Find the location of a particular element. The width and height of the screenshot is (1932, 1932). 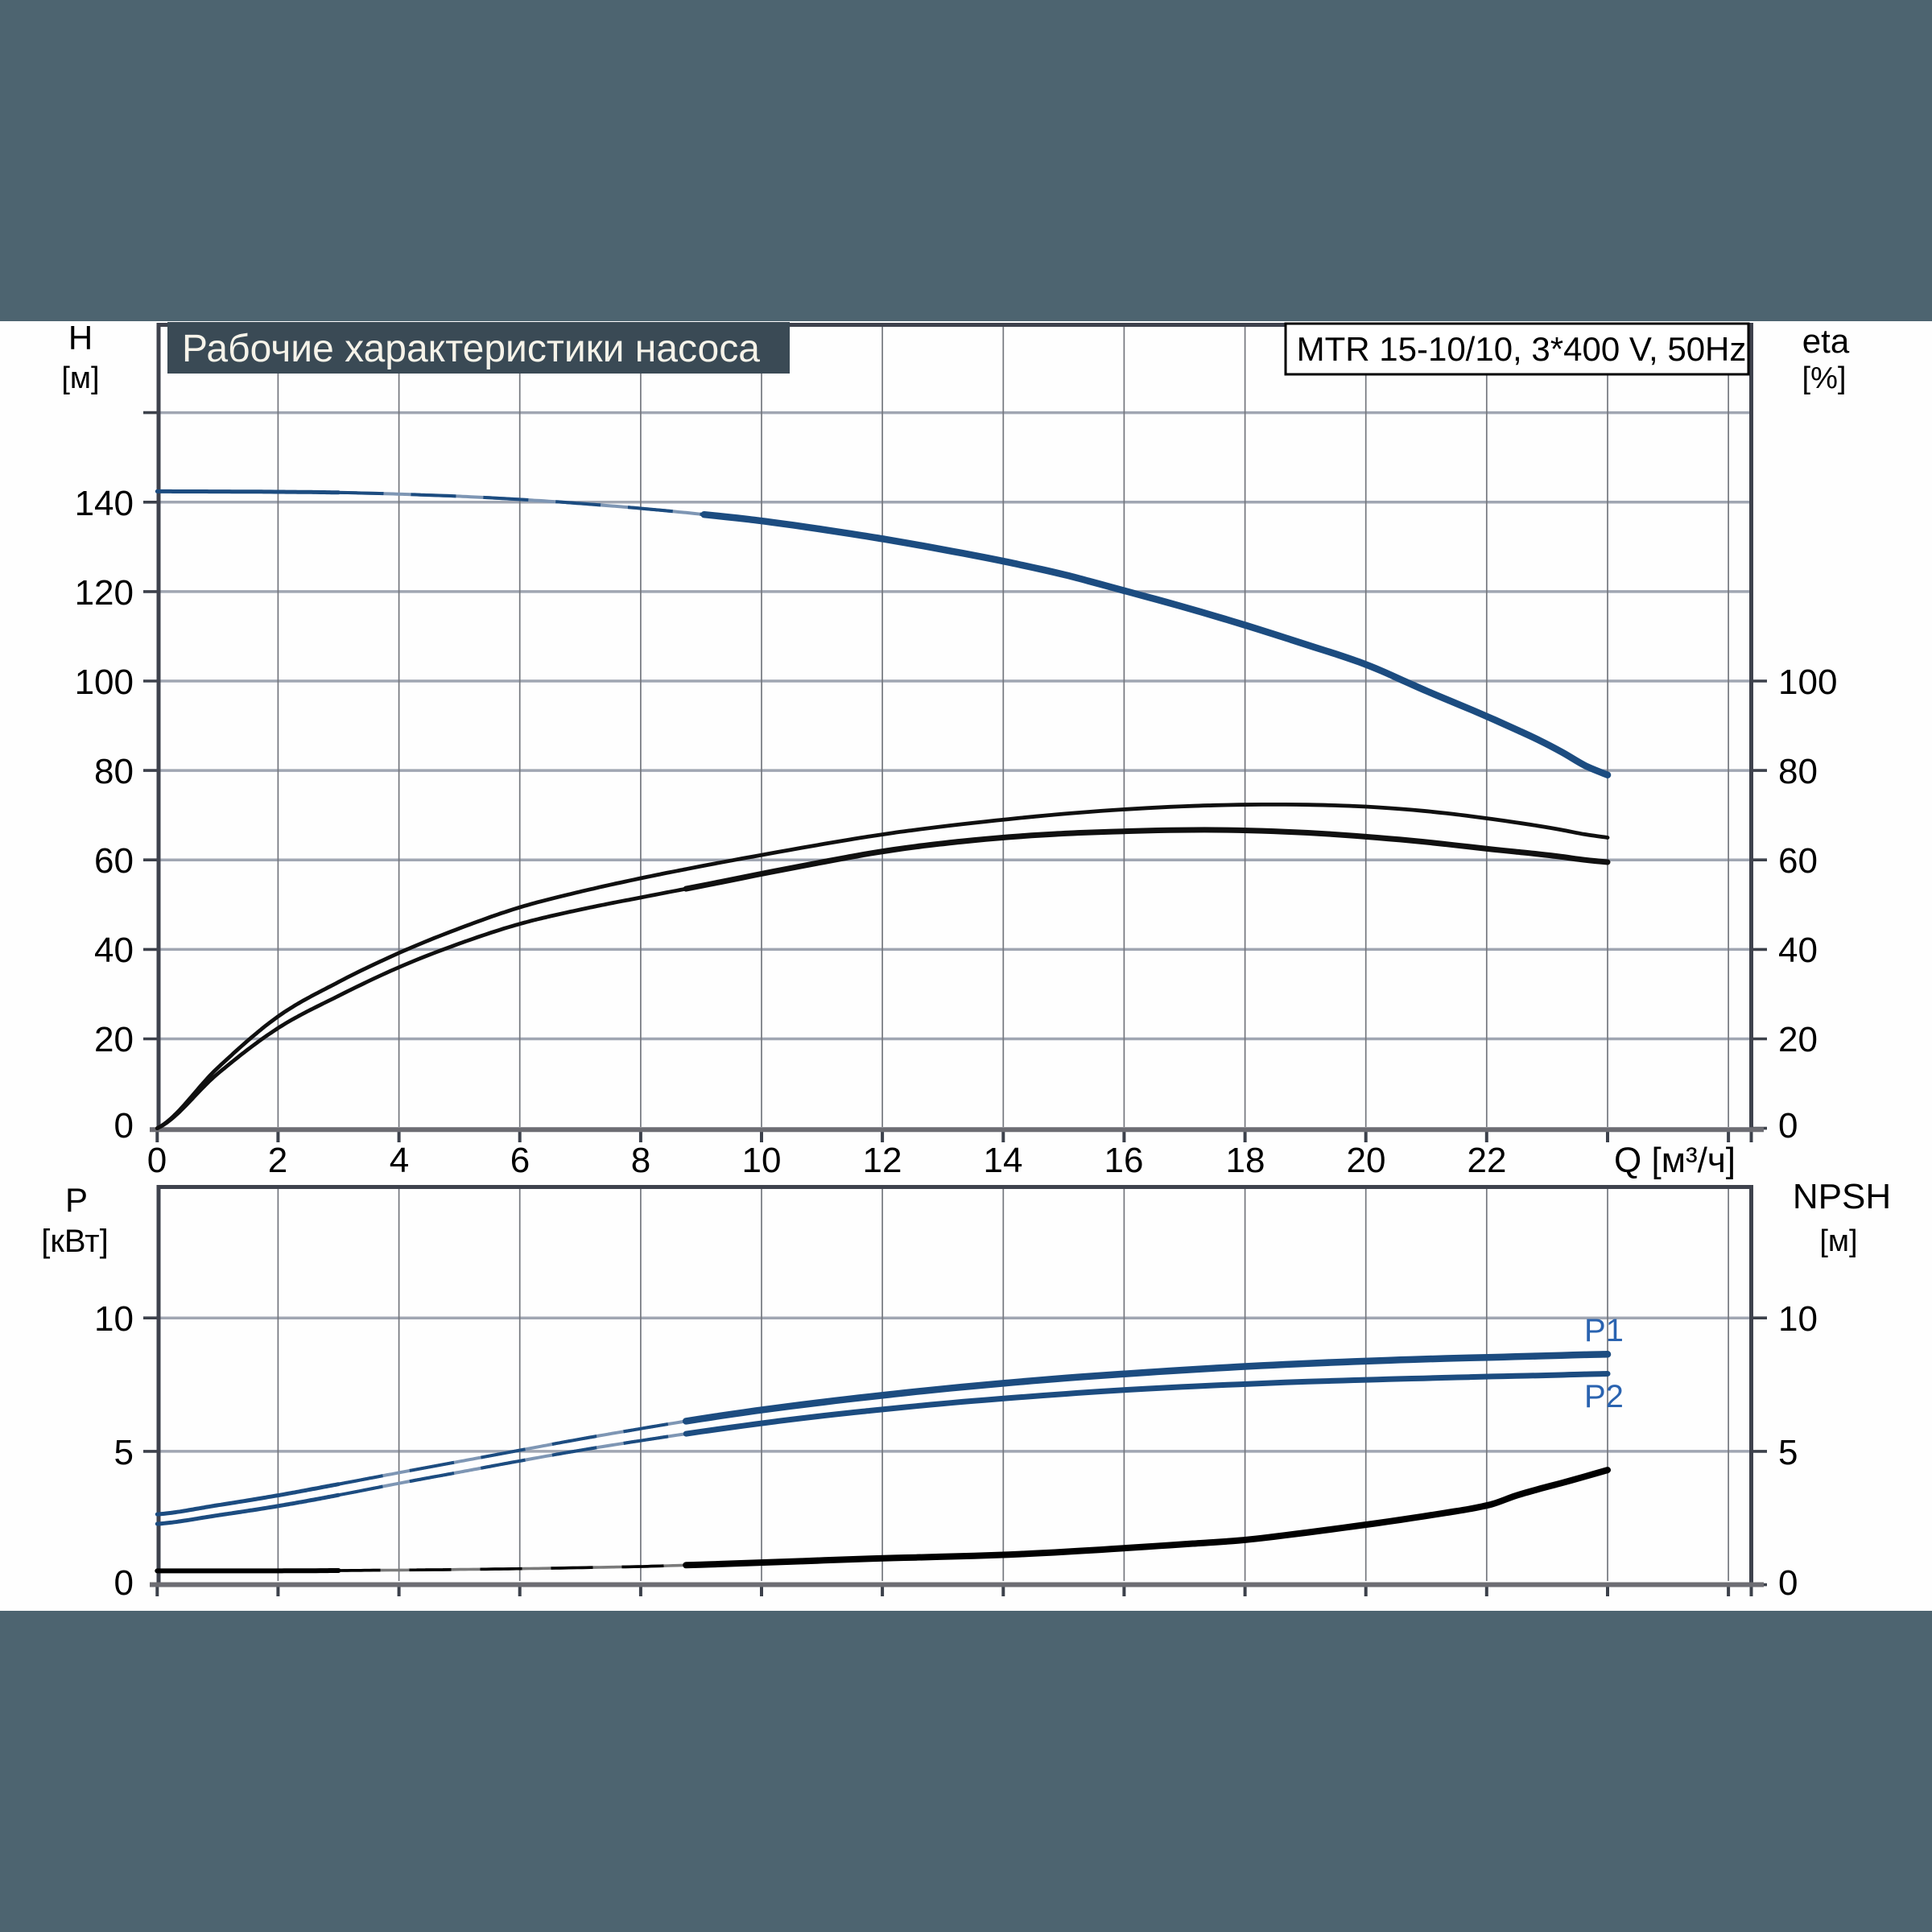

svg-text: eta is located at coordinates (1826, 341).